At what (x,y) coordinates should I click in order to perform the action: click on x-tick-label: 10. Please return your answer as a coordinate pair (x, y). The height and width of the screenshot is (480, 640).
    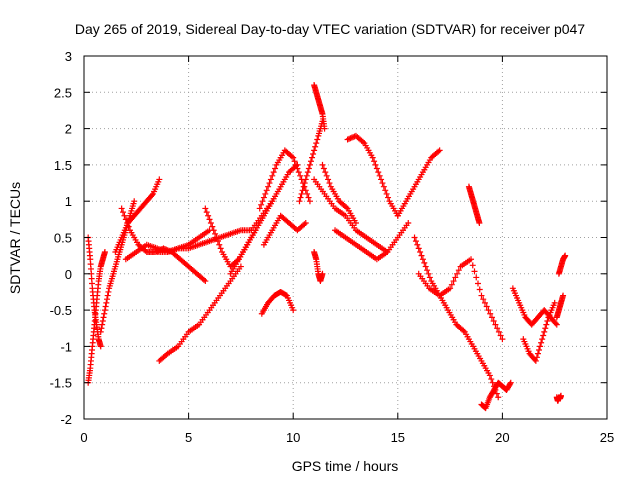
    Looking at the image, I should click on (293, 437).